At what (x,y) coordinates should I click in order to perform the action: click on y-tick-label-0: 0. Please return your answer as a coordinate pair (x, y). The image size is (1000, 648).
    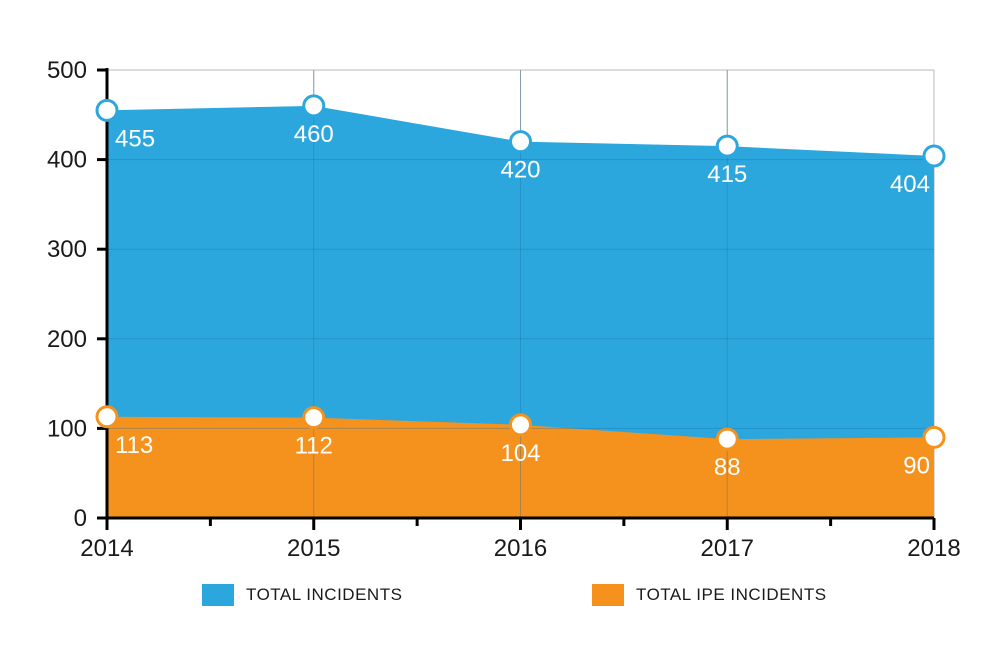
    Looking at the image, I should click on (80, 518).